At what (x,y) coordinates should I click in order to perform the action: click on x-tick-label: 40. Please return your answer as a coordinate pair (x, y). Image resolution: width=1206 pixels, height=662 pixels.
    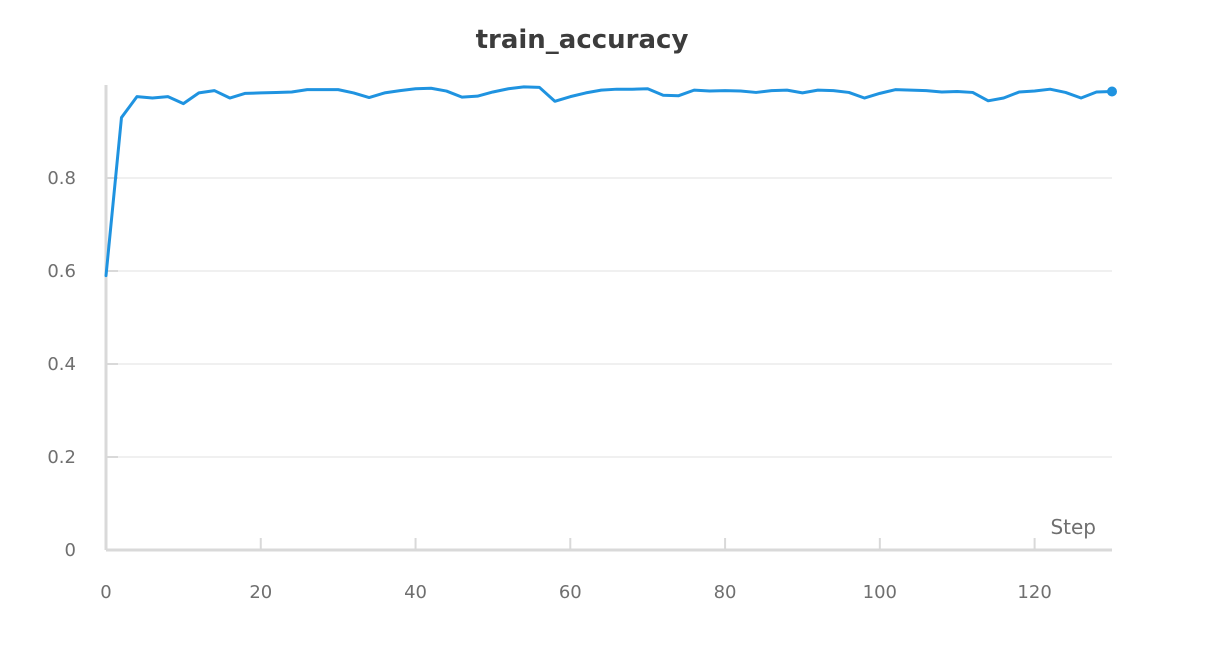
    Looking at the image, I should click on (415, 592).